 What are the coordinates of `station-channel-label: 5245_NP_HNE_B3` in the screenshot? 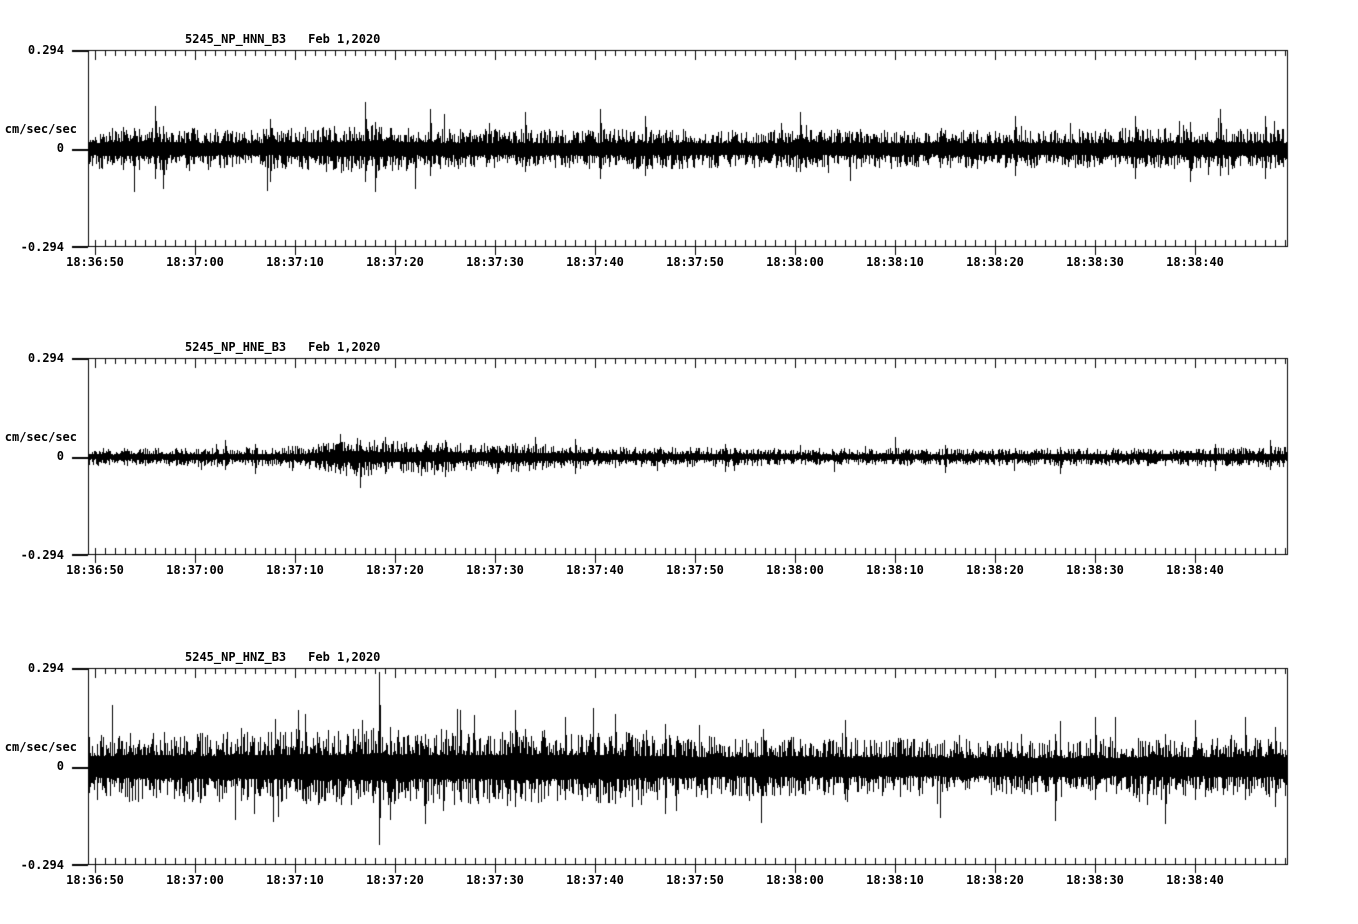 It's located at (236, 347).